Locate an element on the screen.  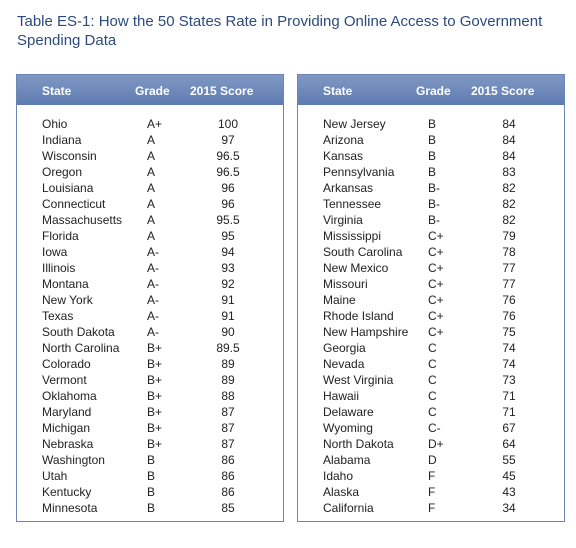
state-cell: Alaska is located at coordinates (341, 492).